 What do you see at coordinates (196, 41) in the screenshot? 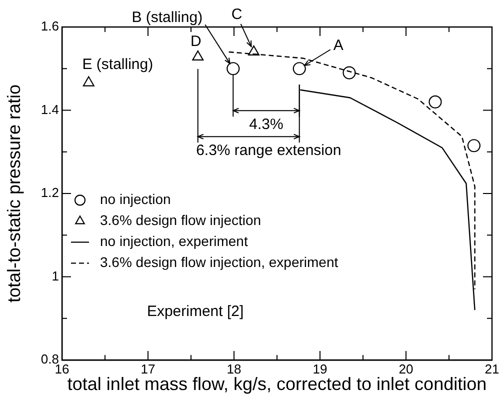
I see `annotation: D` at bounding box center [196, 41].